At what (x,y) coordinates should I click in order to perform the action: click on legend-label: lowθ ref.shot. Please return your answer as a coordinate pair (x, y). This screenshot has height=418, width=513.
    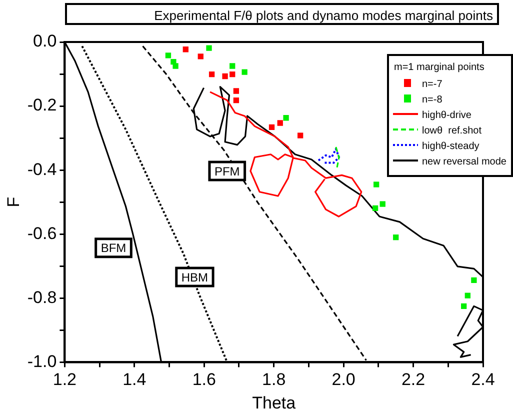
    Looking at the image, I should click on (452, 130).